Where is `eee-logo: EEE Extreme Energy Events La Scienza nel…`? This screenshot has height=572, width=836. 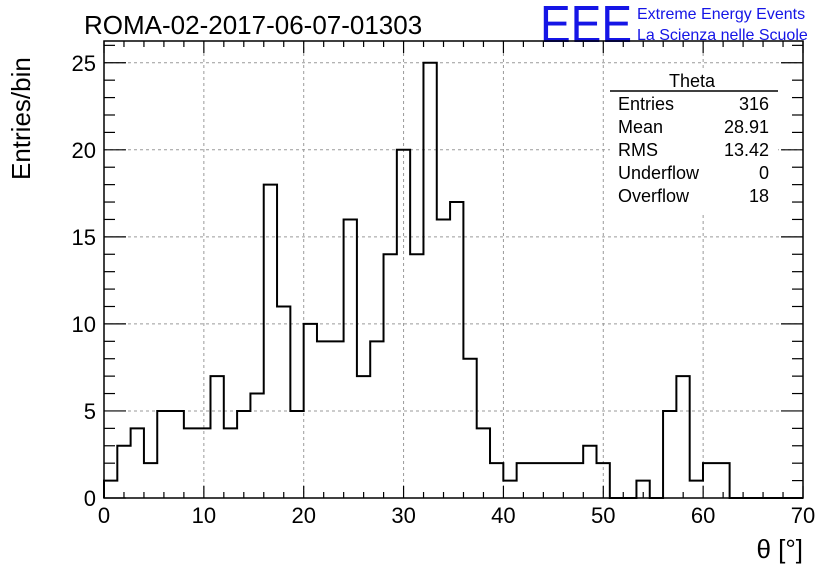
eee-logo: EEE Extreme Energy Events La Scienza nel… is located at coordinates (674, 27).